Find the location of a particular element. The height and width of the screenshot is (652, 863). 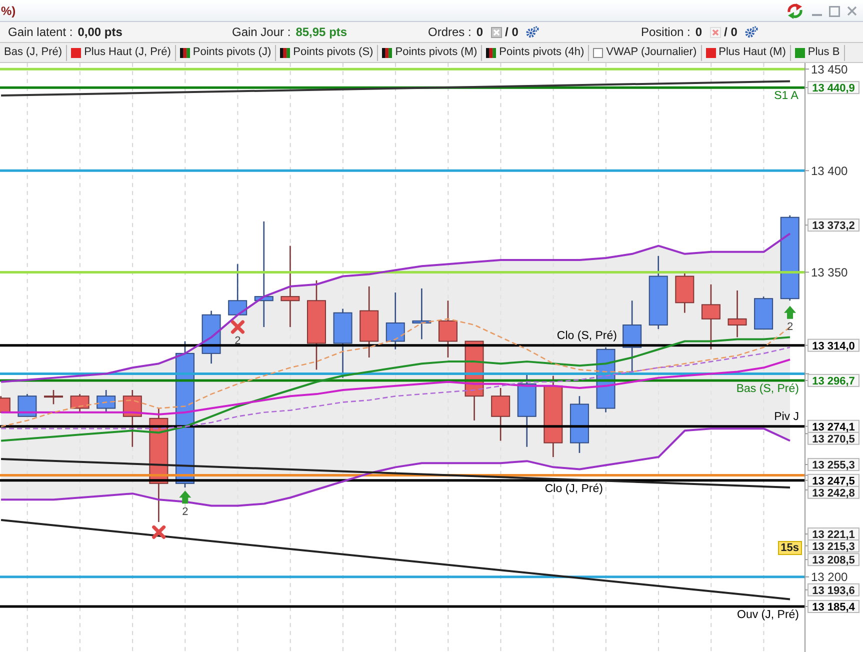

y2-tick-label: 13 215,3 is located at coordinates (833, 546).